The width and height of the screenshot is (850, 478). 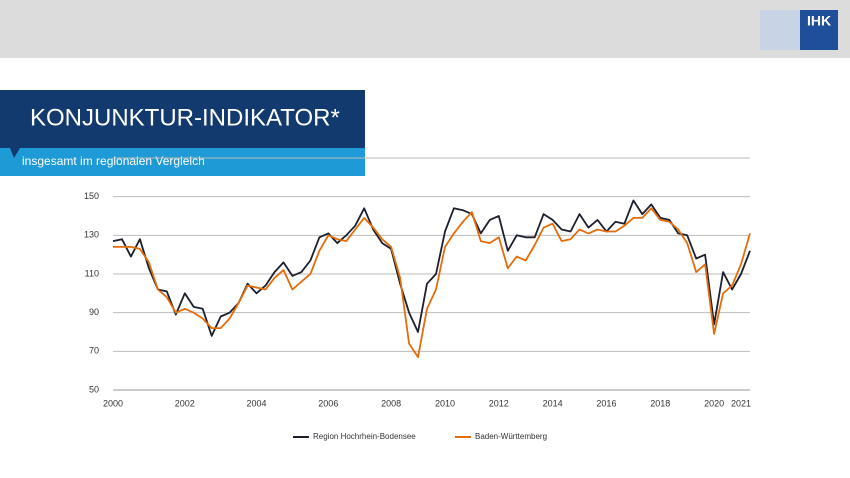 I want to click on x-tick-label: 2004, so click(x=257, y=403).